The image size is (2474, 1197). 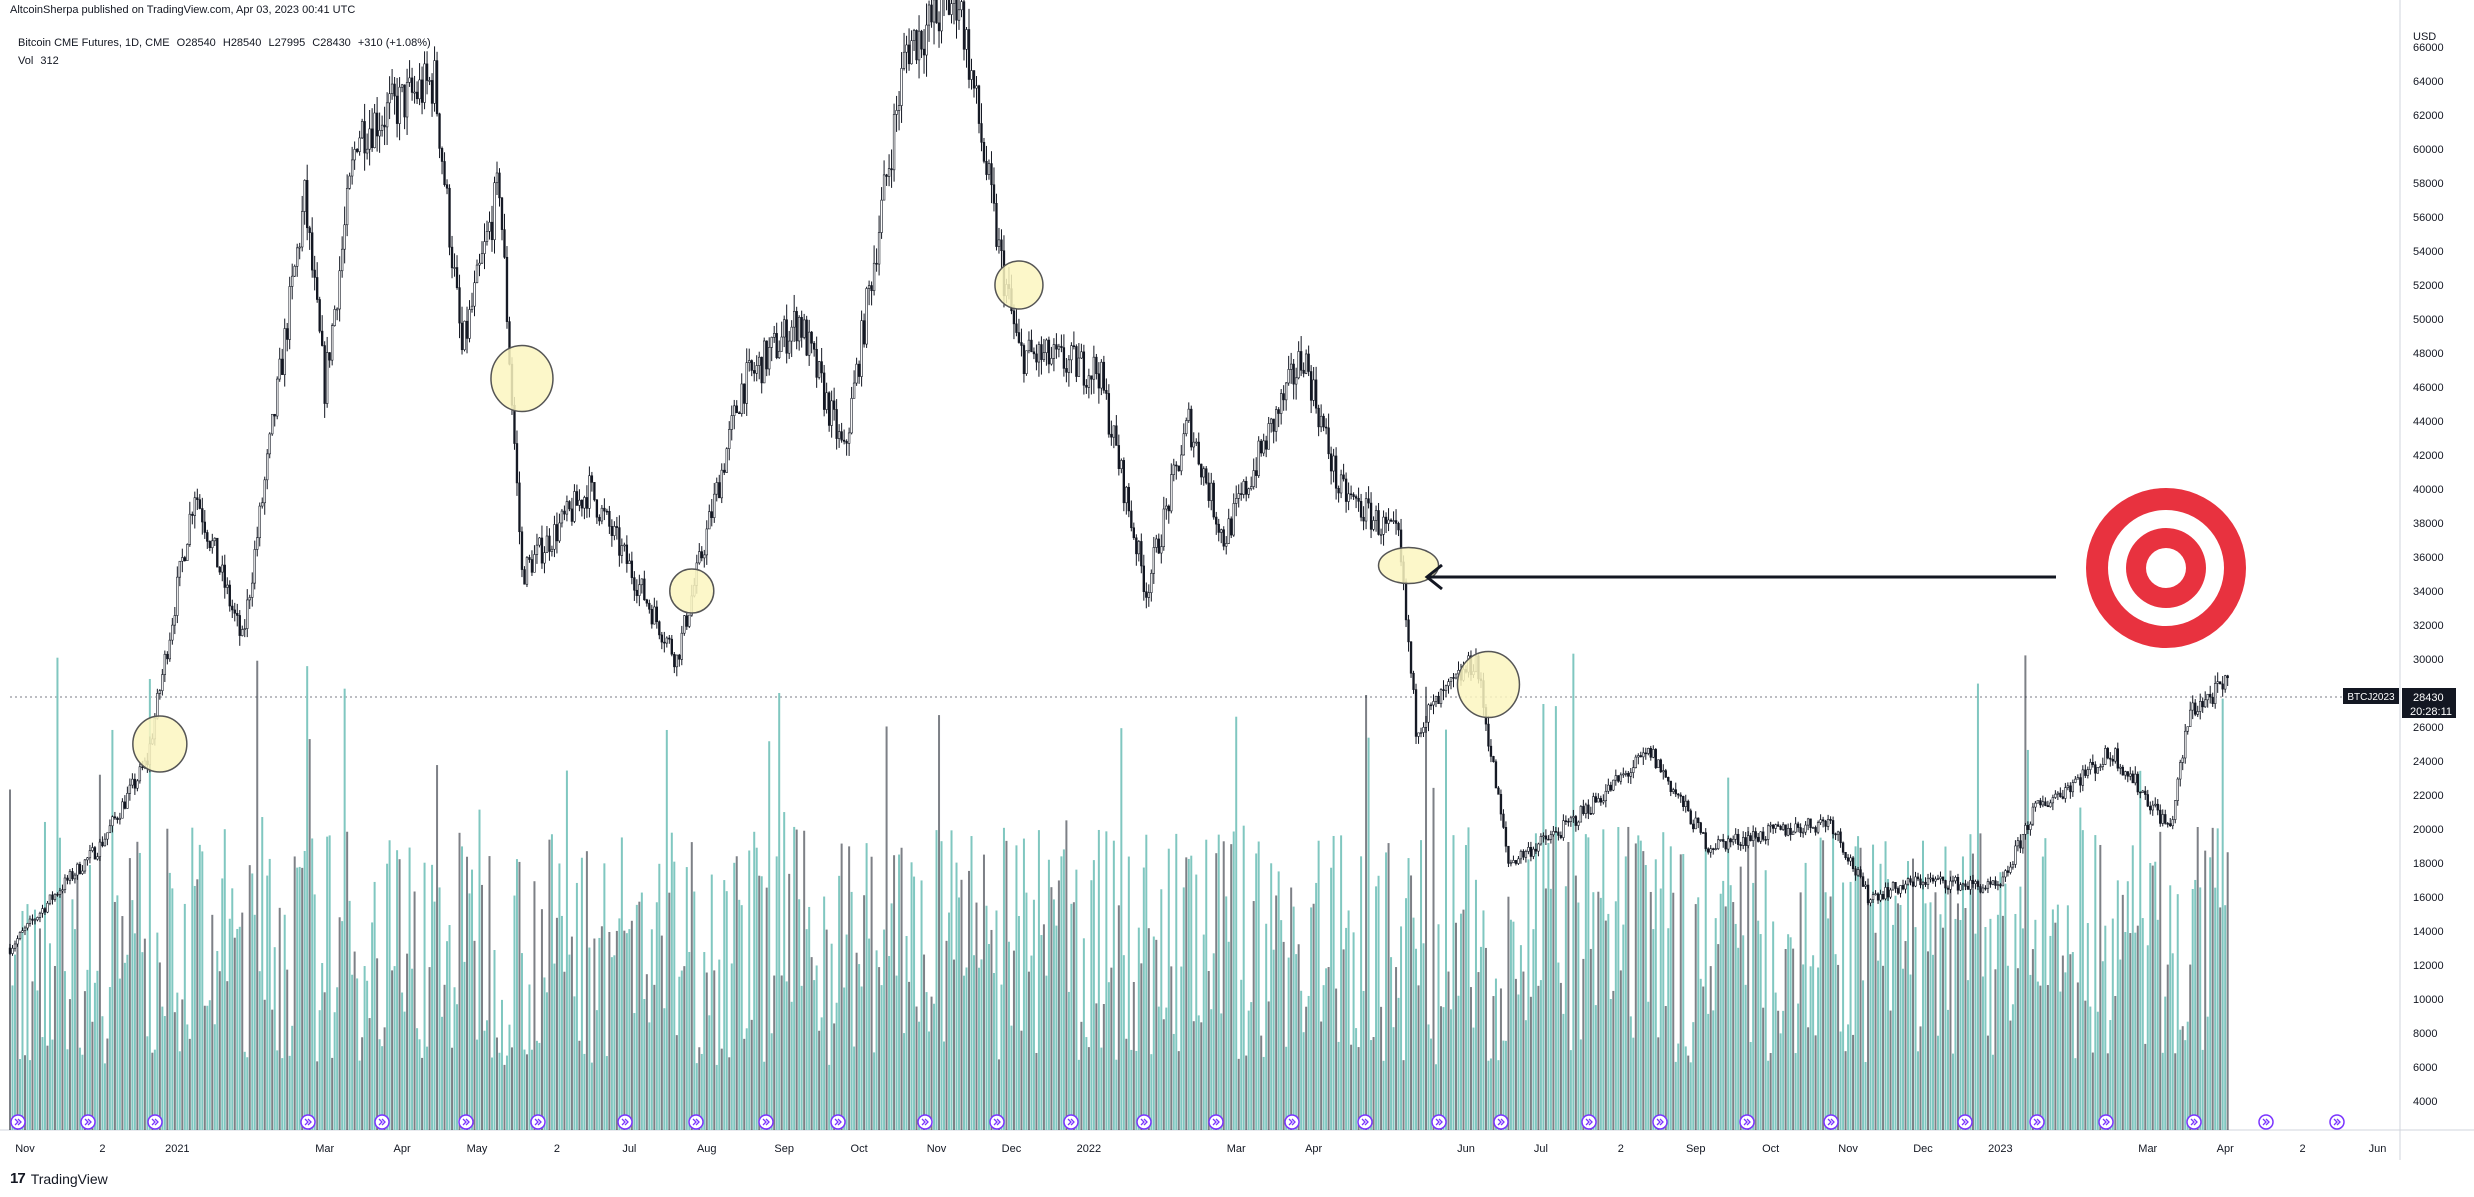 I want to click on event-icon-glyph, so click(x=1660, y=1122).